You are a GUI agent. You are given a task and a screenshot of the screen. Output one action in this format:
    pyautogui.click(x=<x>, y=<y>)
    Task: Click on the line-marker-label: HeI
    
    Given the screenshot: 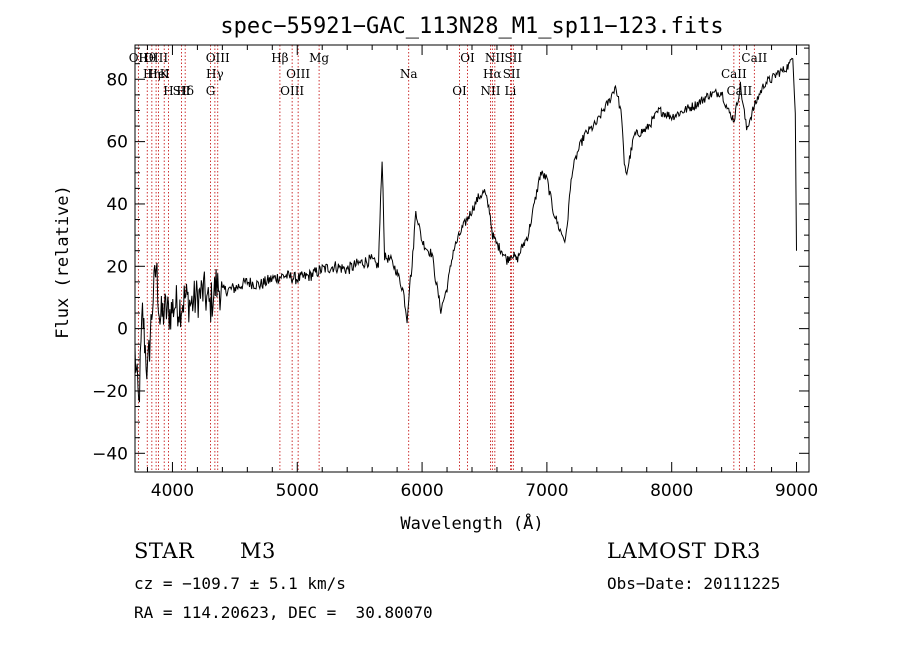 What is the action you would take?
    pyautogui.click(x=158, y=74)
    